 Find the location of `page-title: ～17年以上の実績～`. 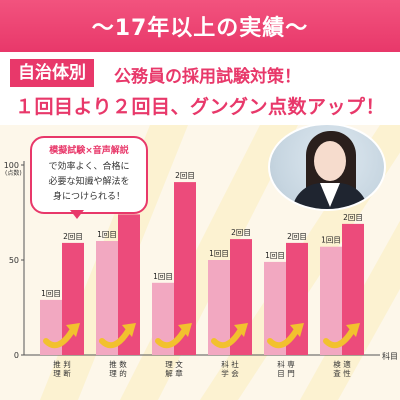

page-title: ～17年以上の実績～ is located at coordinates (200, 28).